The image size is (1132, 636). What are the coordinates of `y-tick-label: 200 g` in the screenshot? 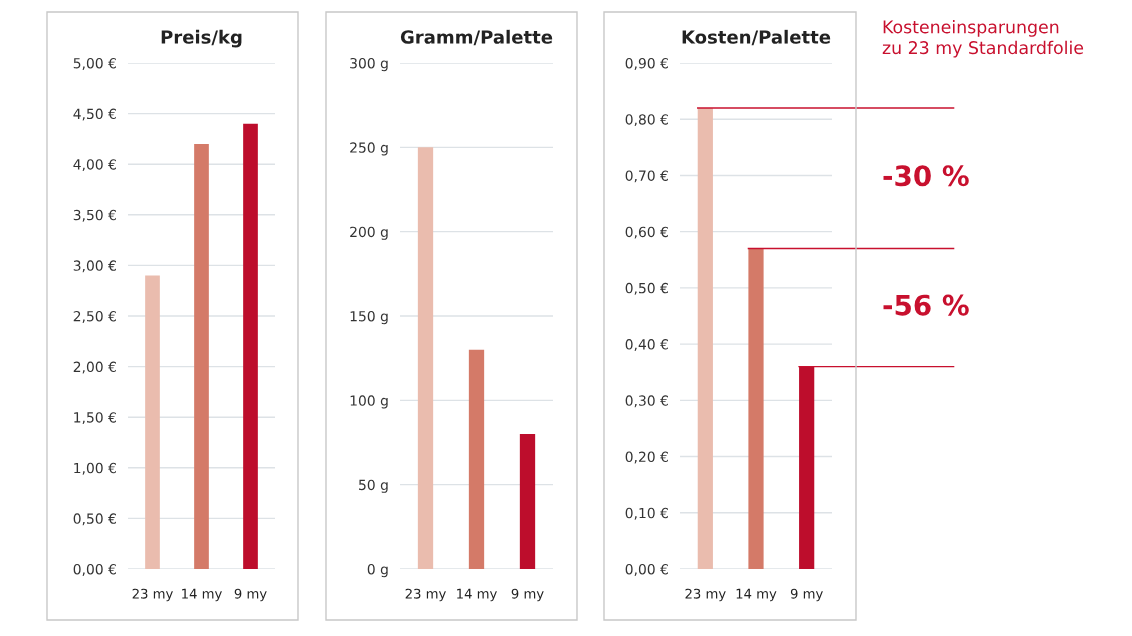 It's located at (369, 233).